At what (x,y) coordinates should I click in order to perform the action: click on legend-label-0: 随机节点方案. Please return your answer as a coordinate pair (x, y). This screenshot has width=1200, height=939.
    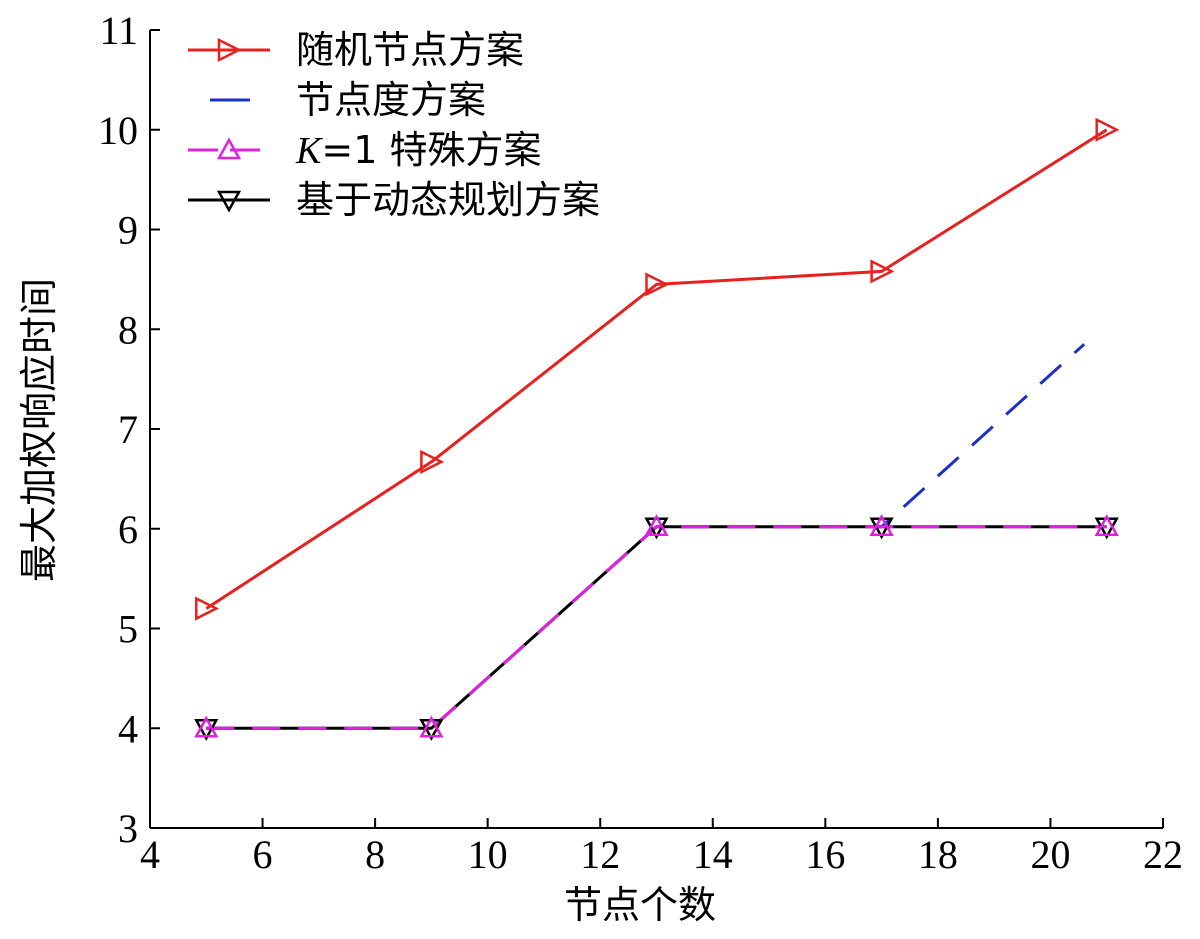
    Looking at the image, I should click on (410, 50).